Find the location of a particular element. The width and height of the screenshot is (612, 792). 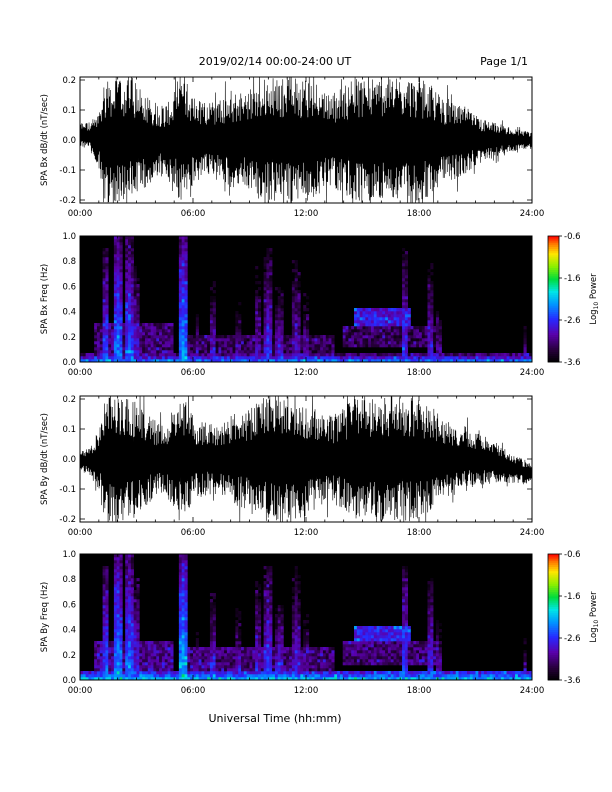

x-tick-label: 06:00 is located at coordinates (193, 533).